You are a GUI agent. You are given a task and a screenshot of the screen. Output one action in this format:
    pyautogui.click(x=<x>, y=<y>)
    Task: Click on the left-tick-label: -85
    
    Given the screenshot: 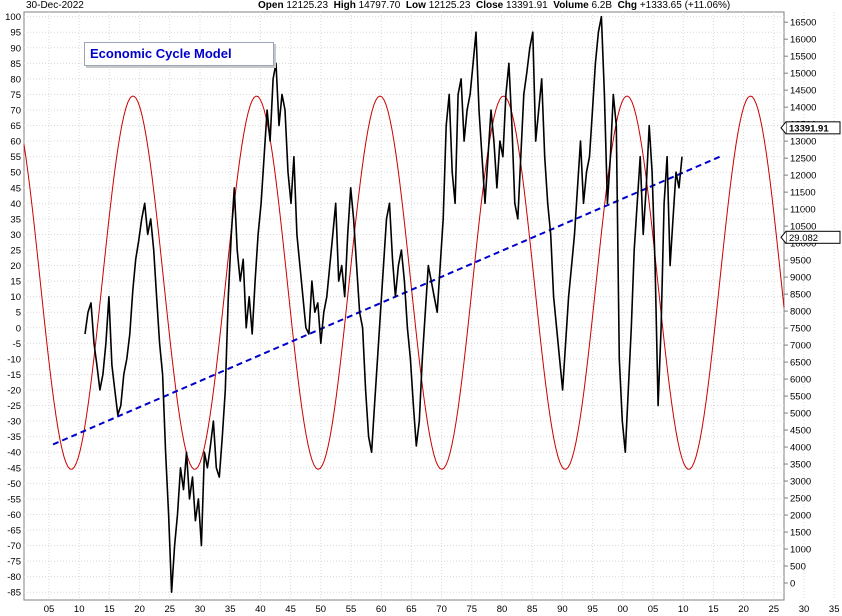 What is the action you would take?
    pyautogui.click(x=14, y=593)
    